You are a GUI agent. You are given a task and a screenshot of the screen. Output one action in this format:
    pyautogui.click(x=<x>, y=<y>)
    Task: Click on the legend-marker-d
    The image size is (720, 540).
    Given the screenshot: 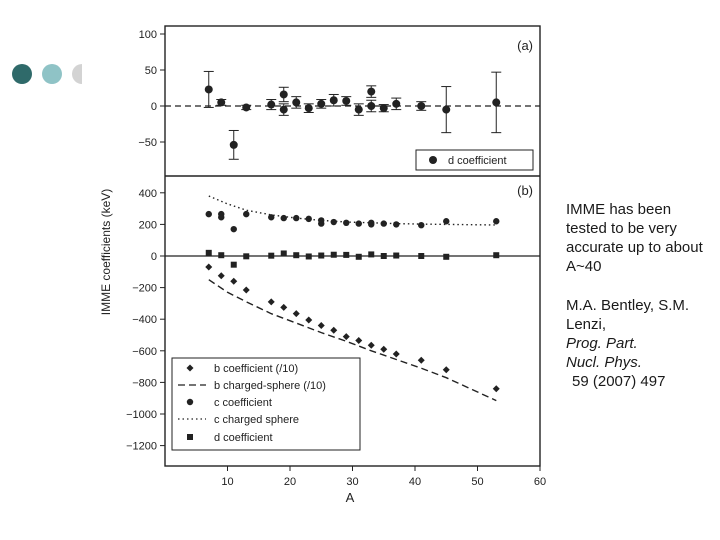 What is the action you would take?
    pyautogui.click(x=190, y=437)
    